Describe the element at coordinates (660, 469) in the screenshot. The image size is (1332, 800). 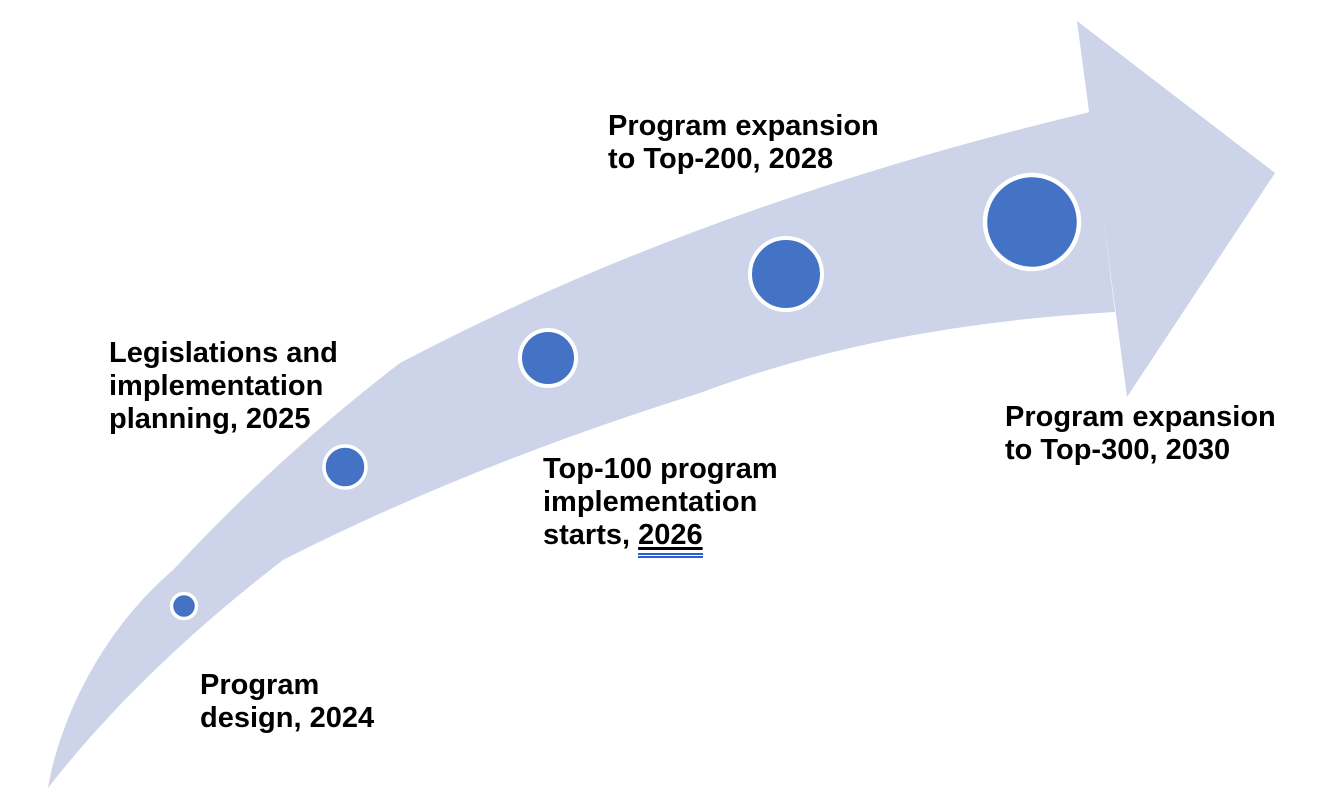
I see `label-line: Top-100 program` at that location.